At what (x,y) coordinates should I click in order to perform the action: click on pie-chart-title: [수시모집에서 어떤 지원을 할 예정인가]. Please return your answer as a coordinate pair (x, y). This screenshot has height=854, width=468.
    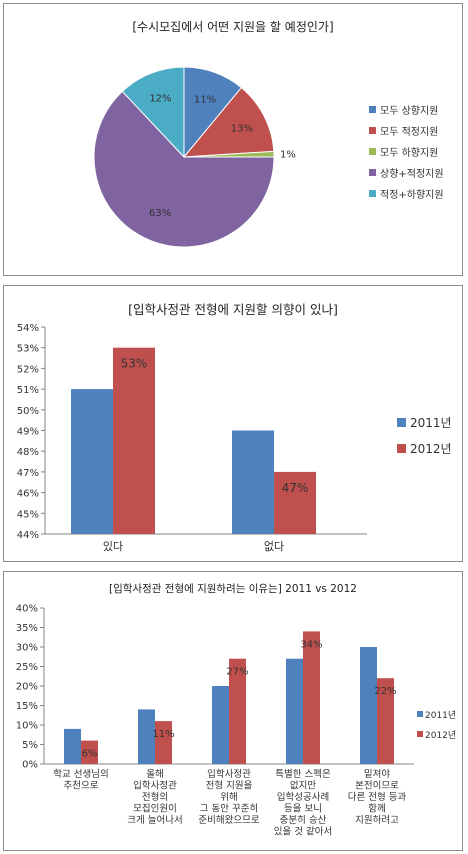
    Looking at the image, I should click on (233, 27).